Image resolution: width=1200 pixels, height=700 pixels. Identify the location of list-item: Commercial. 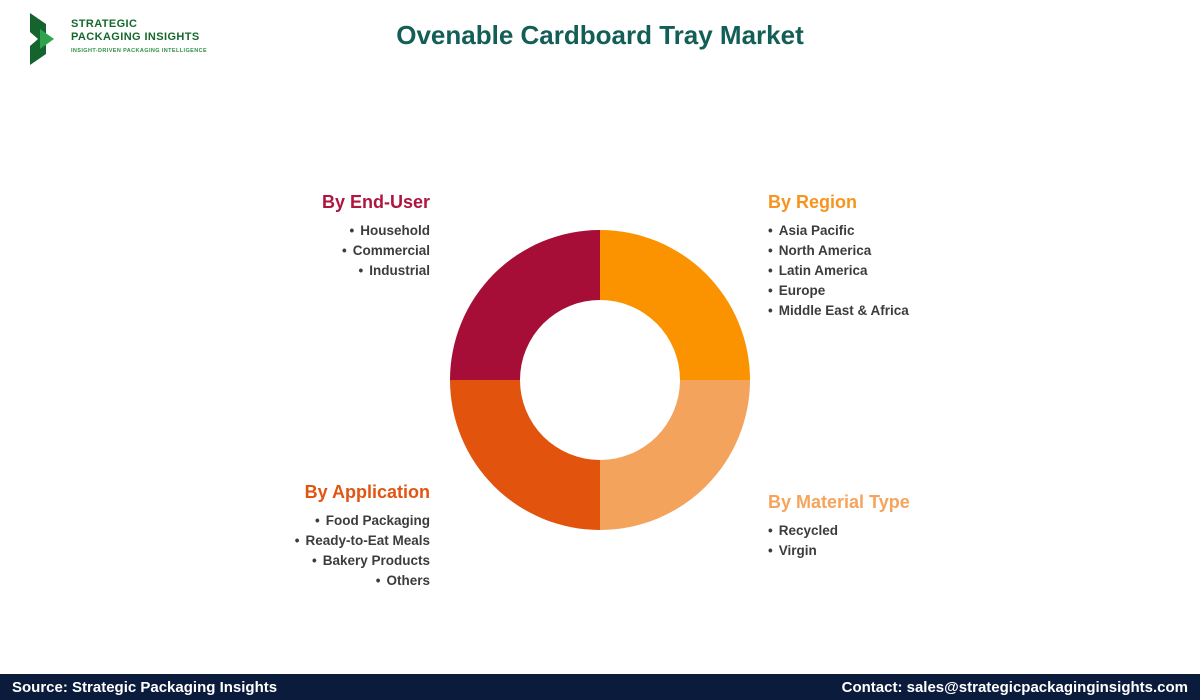
(280, 251).